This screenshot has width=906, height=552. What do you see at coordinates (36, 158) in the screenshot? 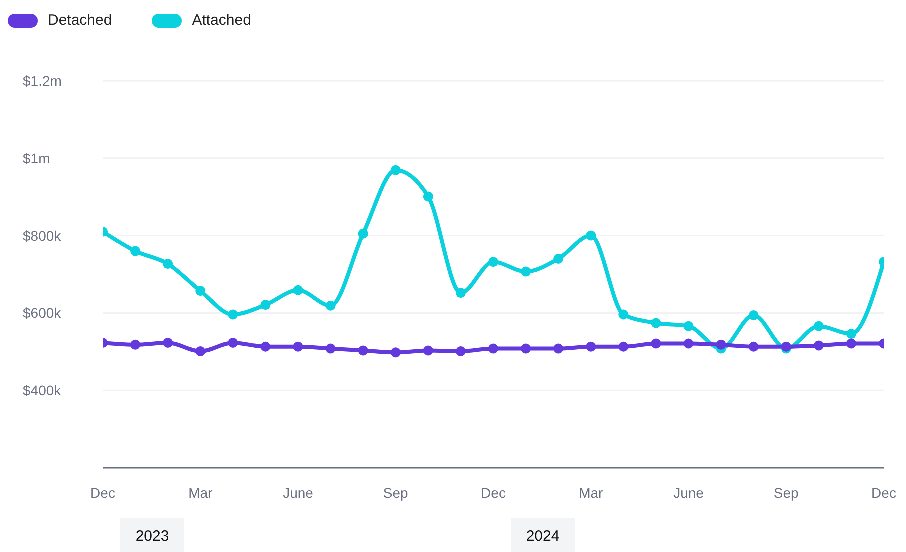
I see `y-tick-label: $1m` at bounding box center [36, 158].